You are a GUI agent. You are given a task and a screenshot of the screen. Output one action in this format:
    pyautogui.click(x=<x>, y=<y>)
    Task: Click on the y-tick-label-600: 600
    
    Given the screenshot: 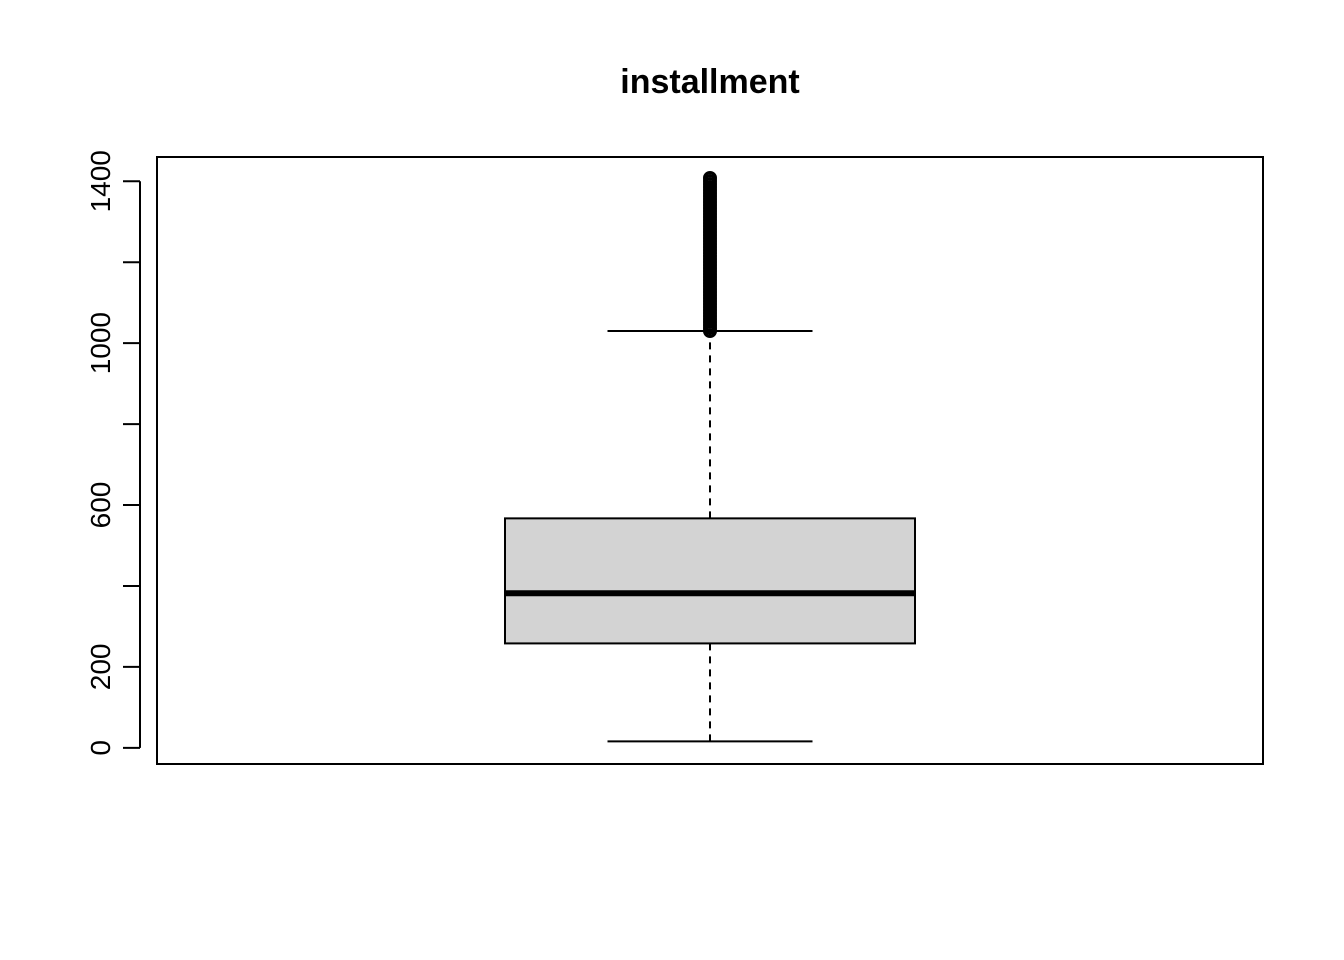 What is the action you would take?
    pyautogui.click(x=100, y=505)
    